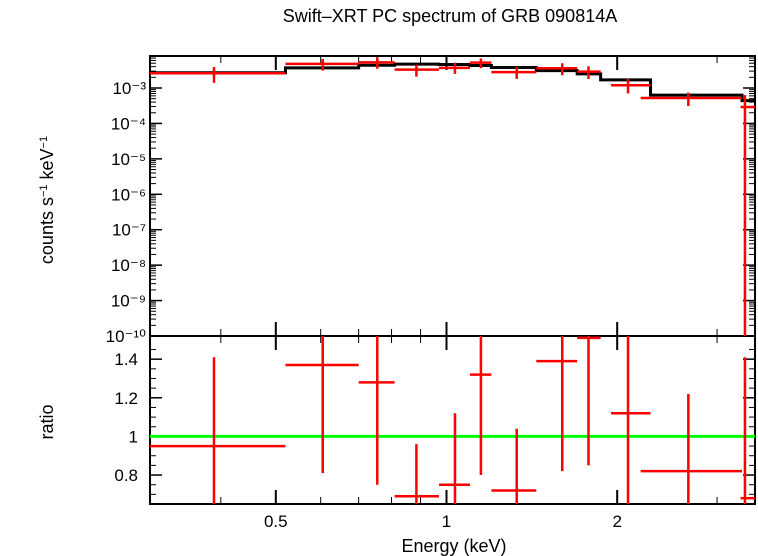  Describe the element at coordinates (129, 88) in the screenshot. I see `y-tick-label: 10⁻³` at that location.